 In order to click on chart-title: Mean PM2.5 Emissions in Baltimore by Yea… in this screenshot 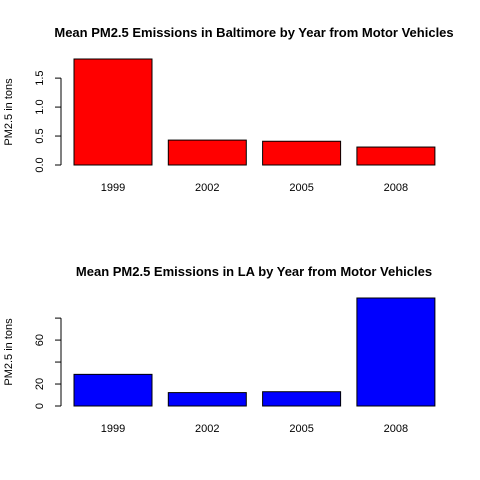, I will do `click(253, 32)`.